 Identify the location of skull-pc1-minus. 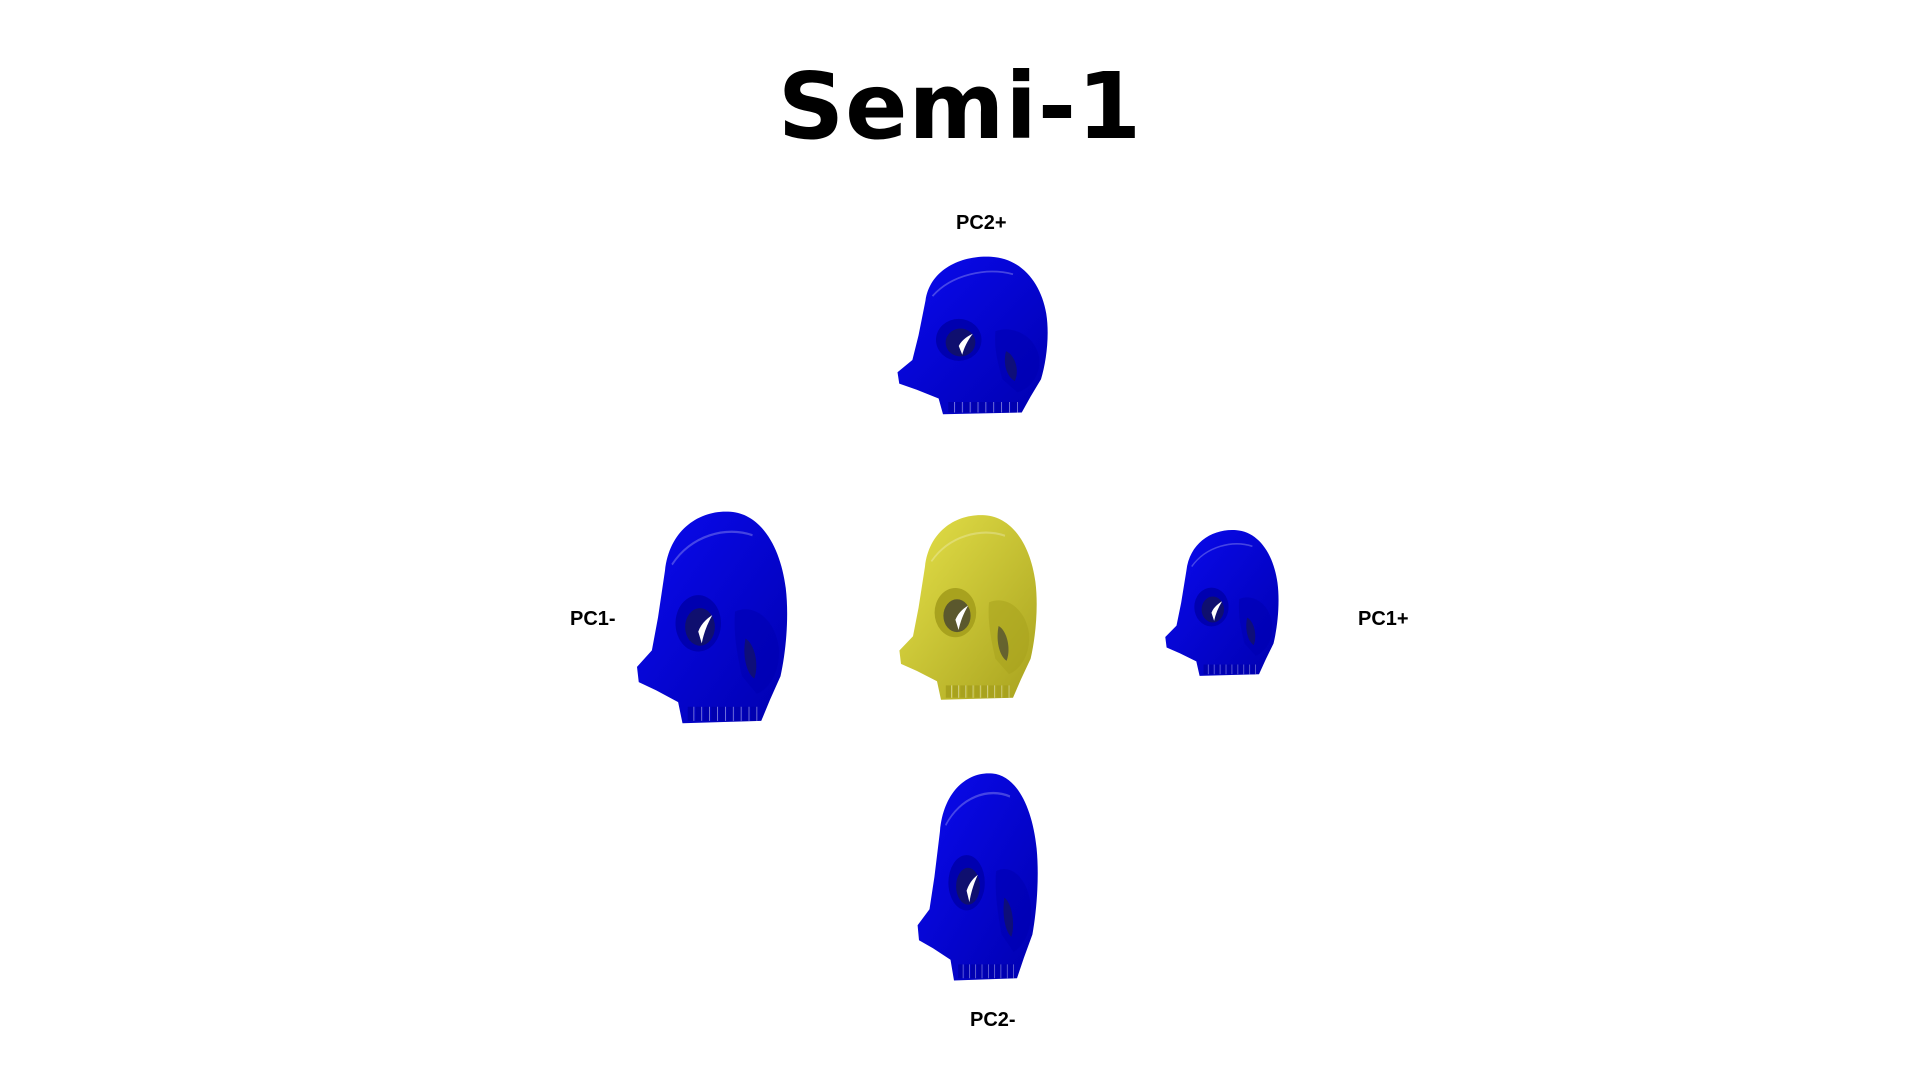
(712, 617).